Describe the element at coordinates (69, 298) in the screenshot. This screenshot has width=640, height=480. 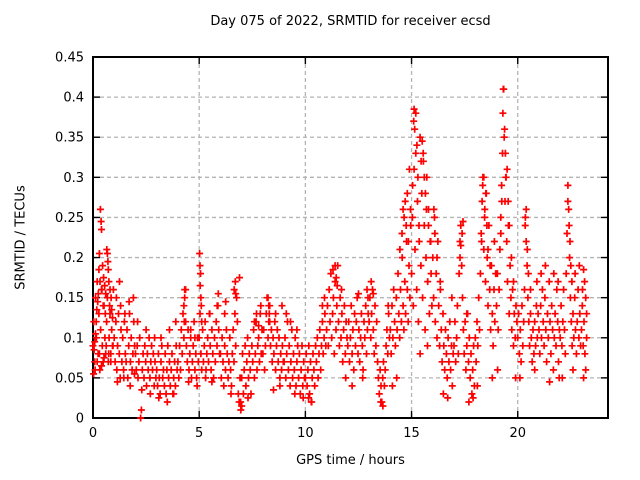
I see `y-tick-label: 0.15` at that location.